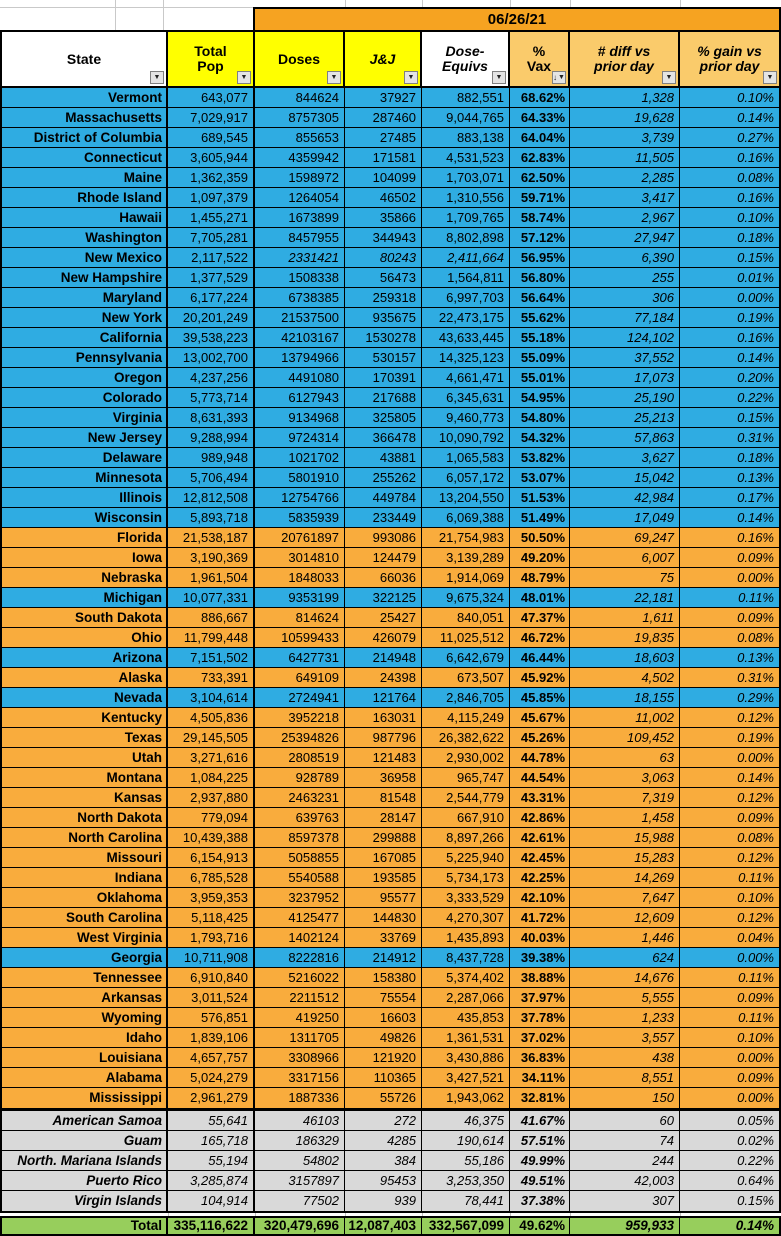  I want to click on cell-doses: 8457955, so click(300, 237).